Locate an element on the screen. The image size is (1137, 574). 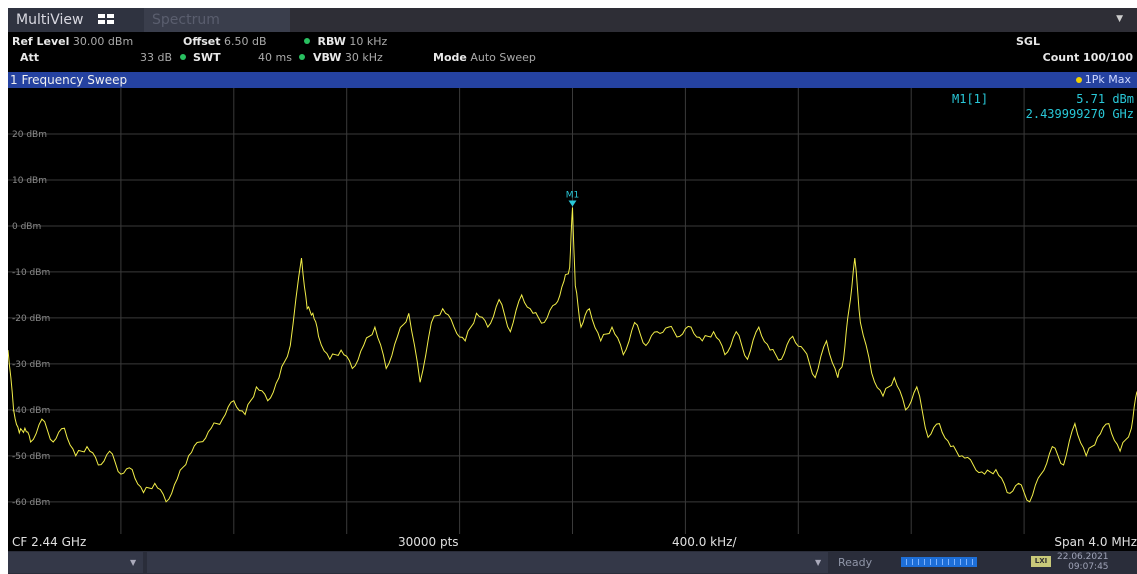
tab-spectrum: Spectrum is located at coordinates (217, 20).